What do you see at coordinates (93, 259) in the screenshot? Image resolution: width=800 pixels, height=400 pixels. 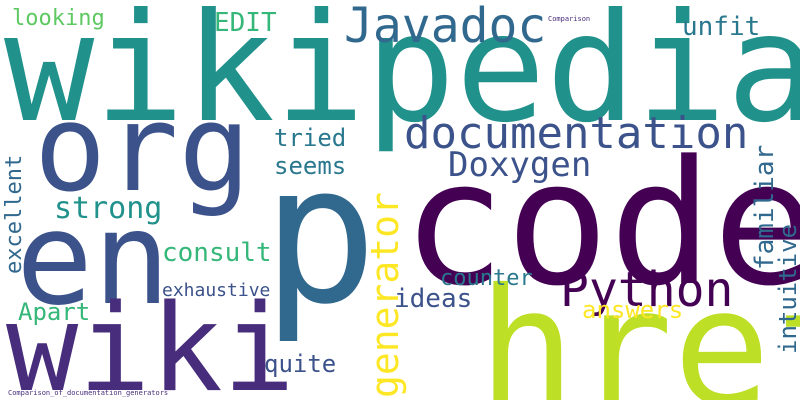 I see `word-en: en` at bounding box center [93, 259].